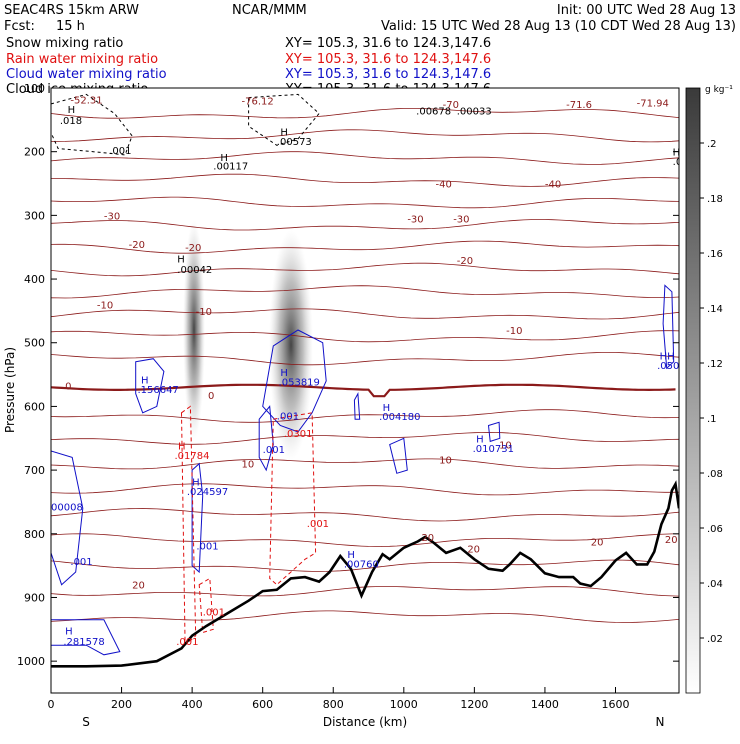 Image resolution: width=740 pixels, height=744 pixels. I want to click on isotherm-label: -52.31, so click(86, 100).